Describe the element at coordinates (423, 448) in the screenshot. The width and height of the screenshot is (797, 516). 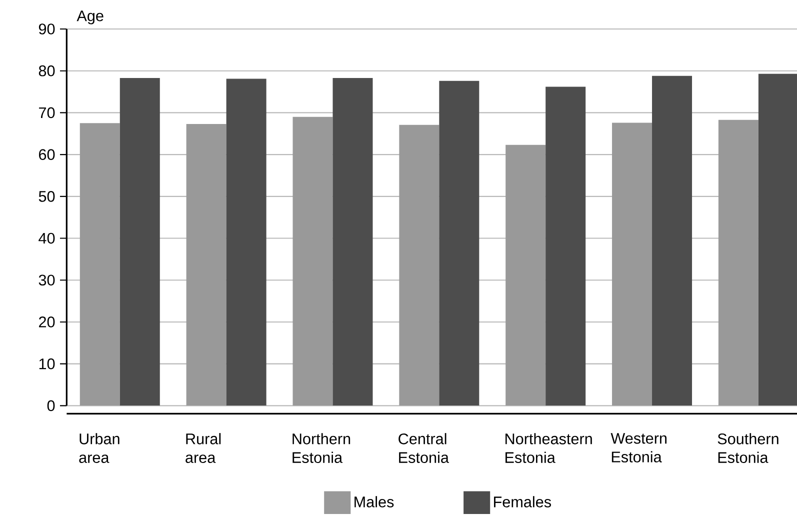
I see `x-tick-label: Central Estonia` at that location.